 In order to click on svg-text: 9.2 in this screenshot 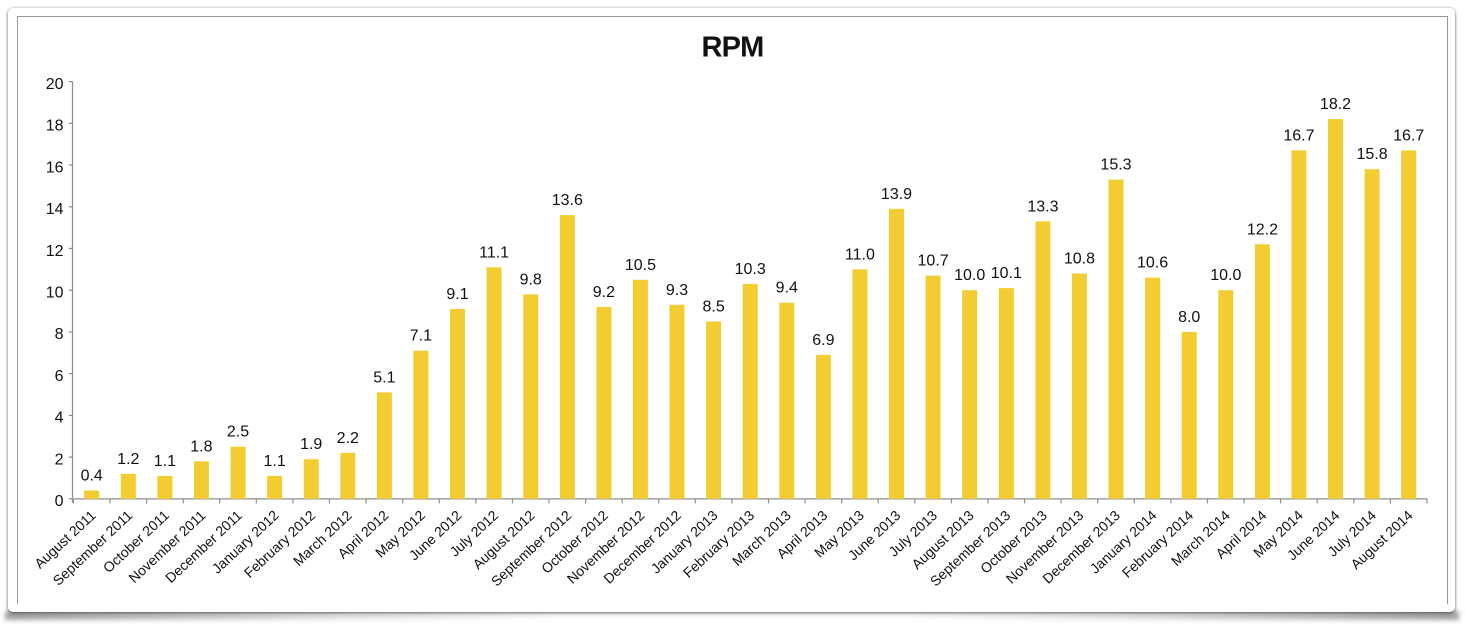, I will do `click(604, 292)`.